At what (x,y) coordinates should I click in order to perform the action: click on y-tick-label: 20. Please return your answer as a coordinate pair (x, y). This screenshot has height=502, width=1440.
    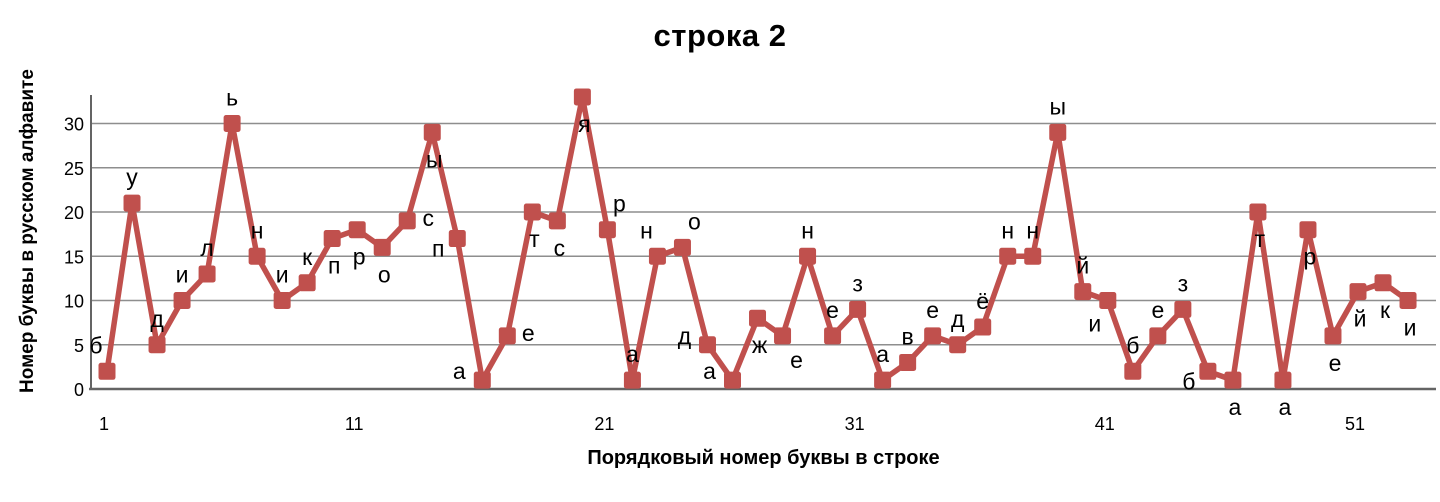
    Looking at the image, I should click on (74, 213).